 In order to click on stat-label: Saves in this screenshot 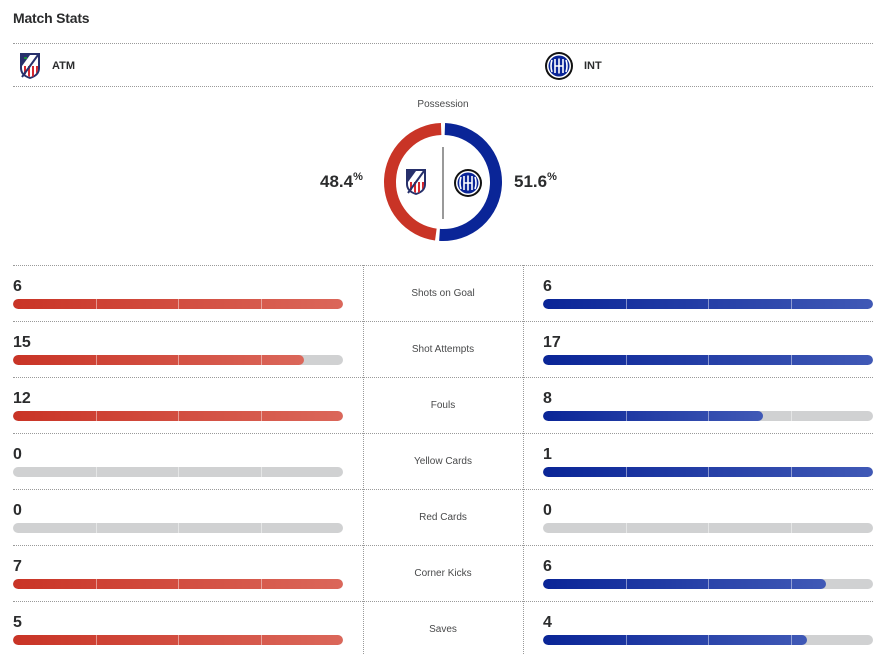, I will do `click(443, 629)`.